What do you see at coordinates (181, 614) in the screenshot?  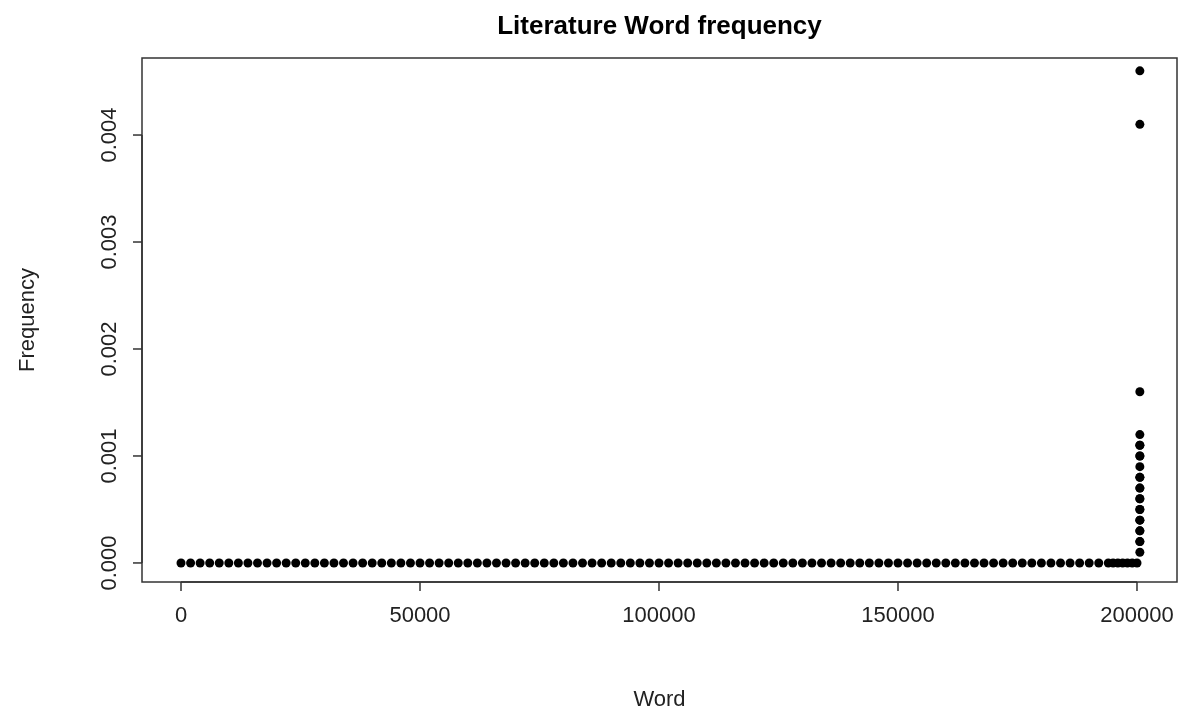 I see `x-tick-label: 0` at bounding box center [181, 614].